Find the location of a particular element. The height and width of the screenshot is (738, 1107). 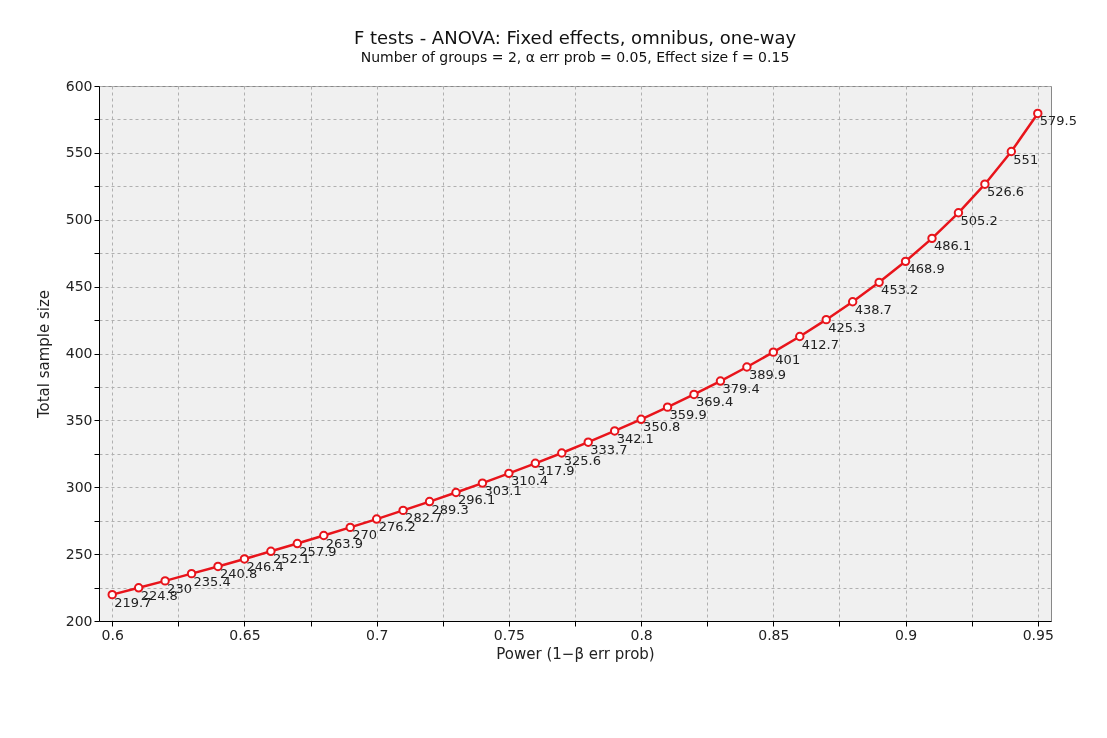

x-tick-label: 0.6 is located at coordinates (112, 634).